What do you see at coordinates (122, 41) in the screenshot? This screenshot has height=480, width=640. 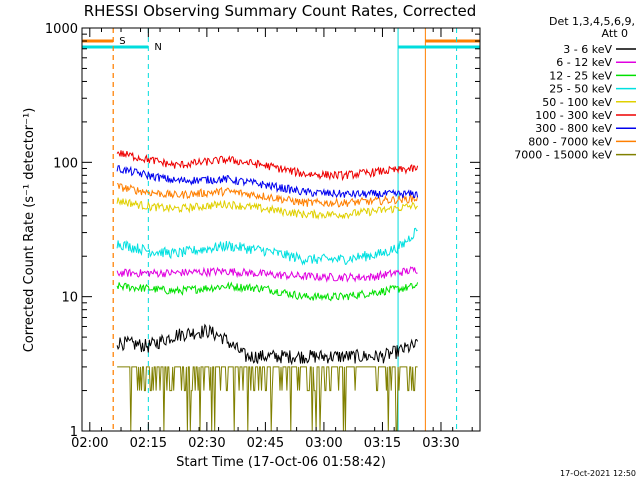 I see `flag-S-label: S` at bounding box center [122, 41].